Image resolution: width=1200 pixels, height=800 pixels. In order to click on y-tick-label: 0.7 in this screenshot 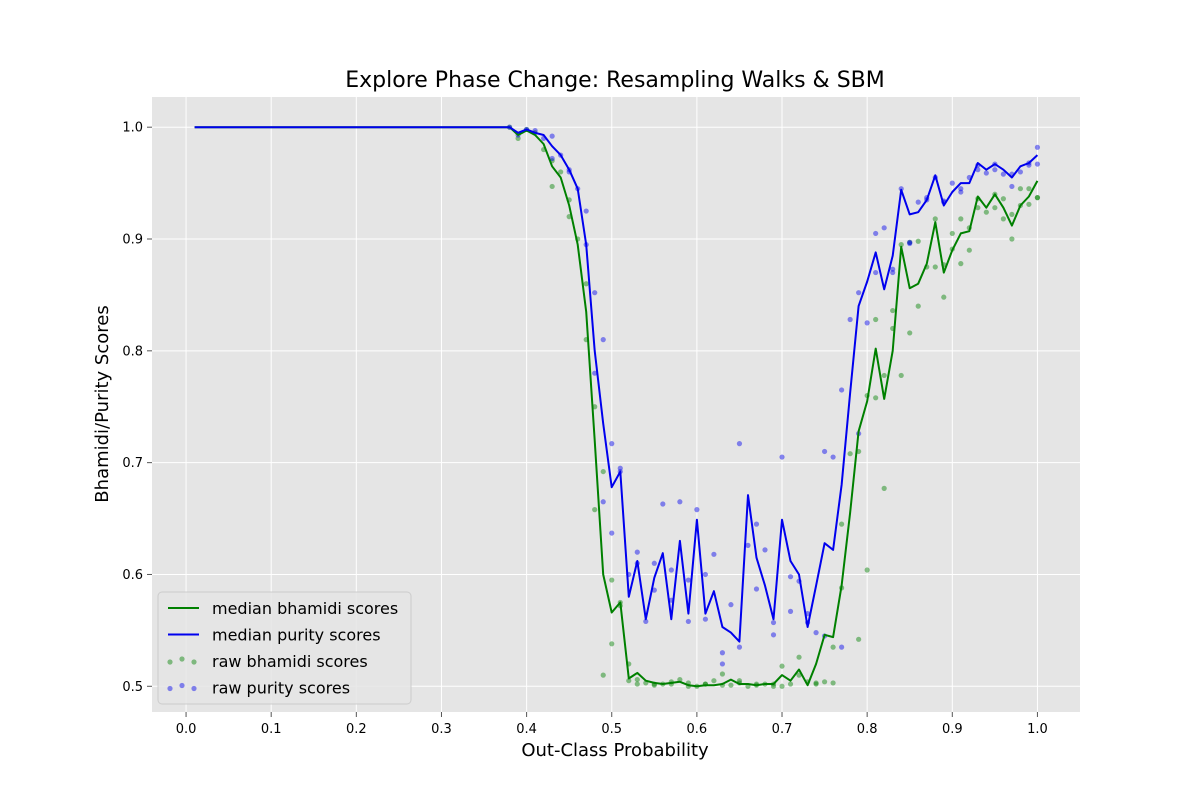, I will do `click(132, 463)`.